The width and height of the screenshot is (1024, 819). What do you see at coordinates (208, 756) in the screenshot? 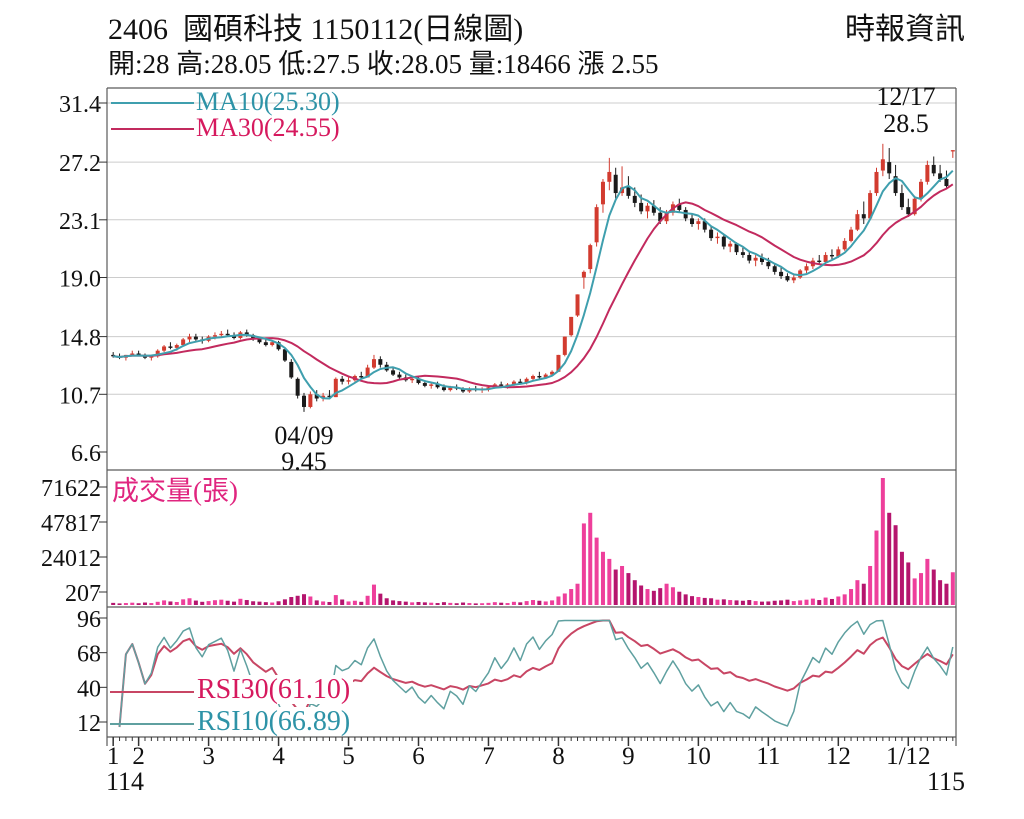
I see `svg-text: 3` at bounding box center [208, 756].